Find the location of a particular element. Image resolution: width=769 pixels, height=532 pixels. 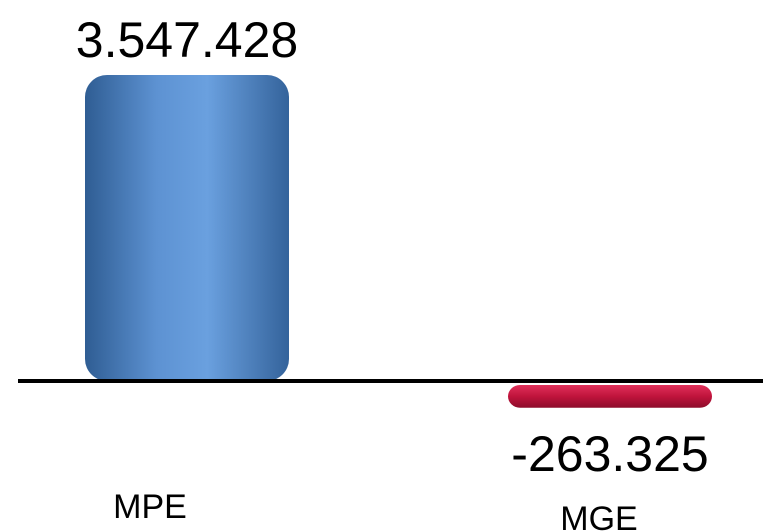

bar-mge is located at coordinates (610, 396).